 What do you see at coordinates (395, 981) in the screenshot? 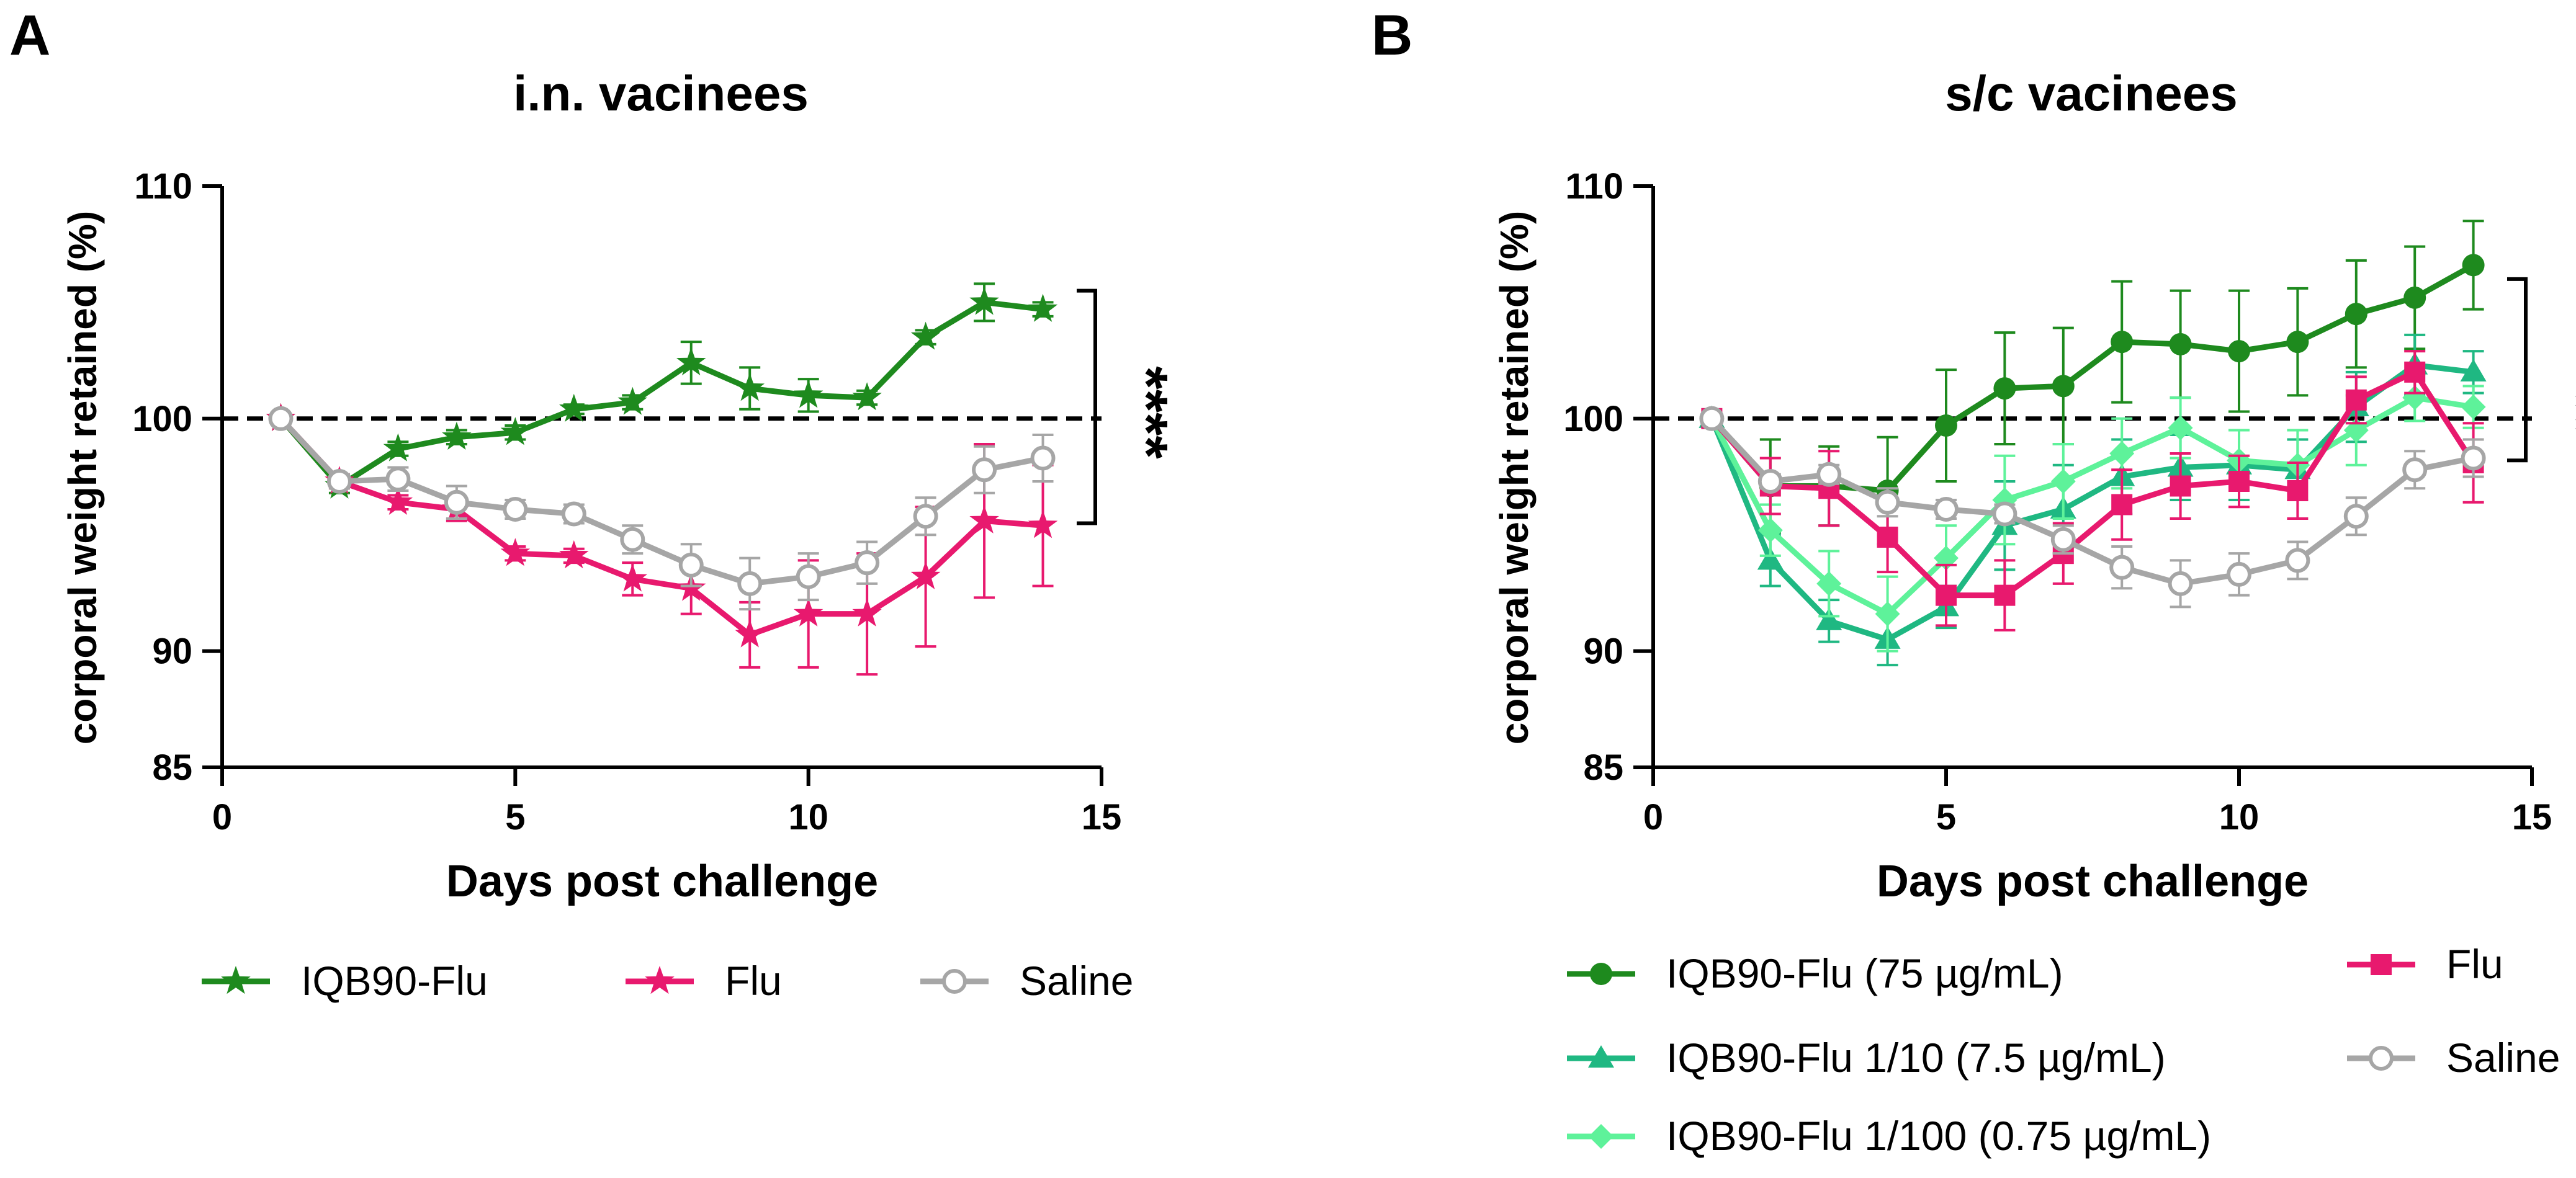
I see `legend-label: IQB90-Flu` at bounding box center [395, 981].